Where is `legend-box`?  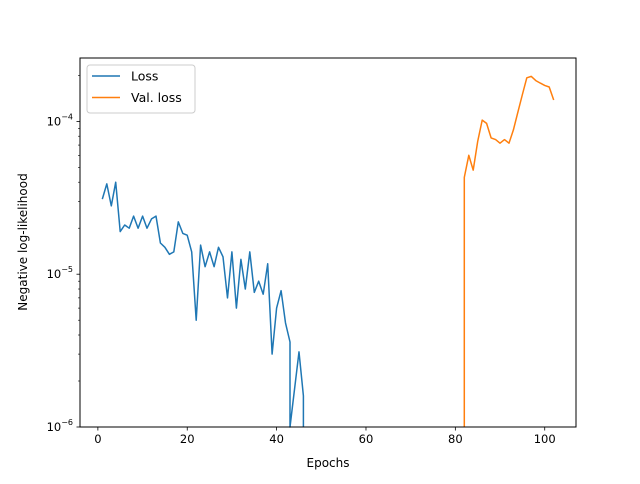 legend-box is located at coordinates (141, 89).